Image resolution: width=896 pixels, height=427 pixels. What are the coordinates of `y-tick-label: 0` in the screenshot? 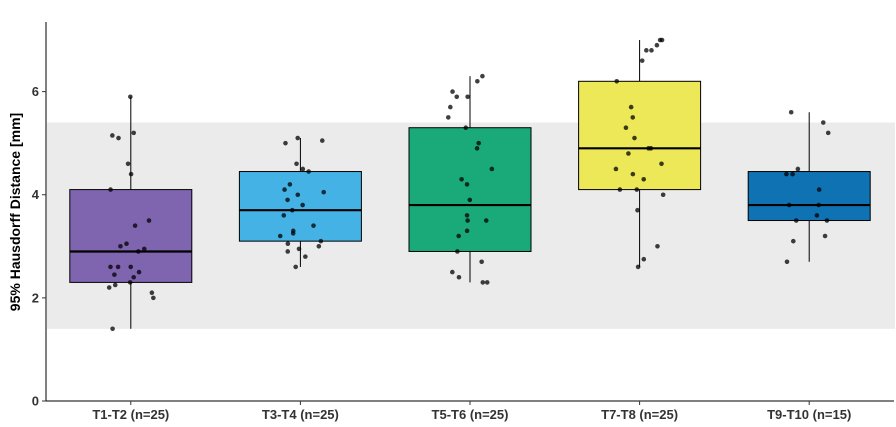 It's located at (35, 401).